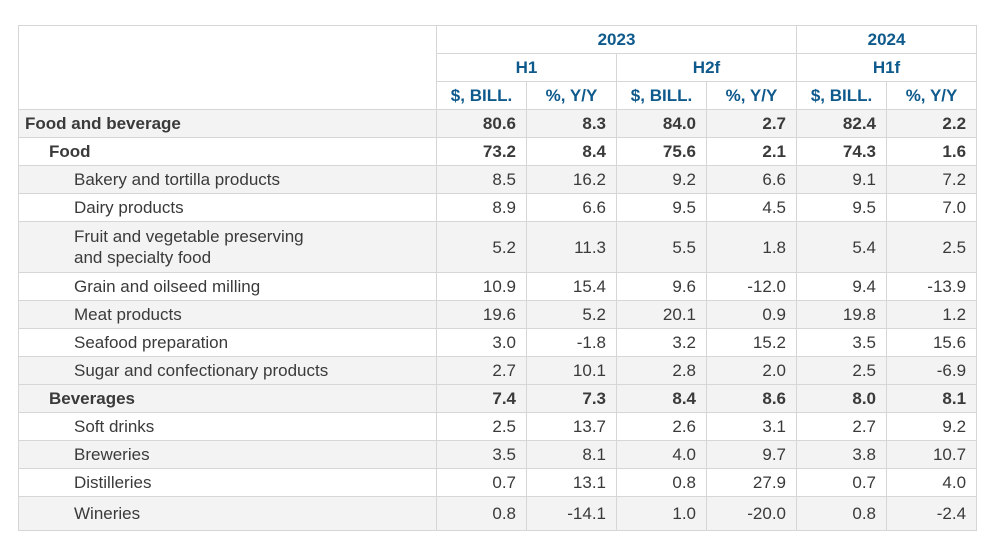 Image resolution: width=992 pixels, height=558 pixels. I want to click on cell-value: 10.9, so click(481, 286).